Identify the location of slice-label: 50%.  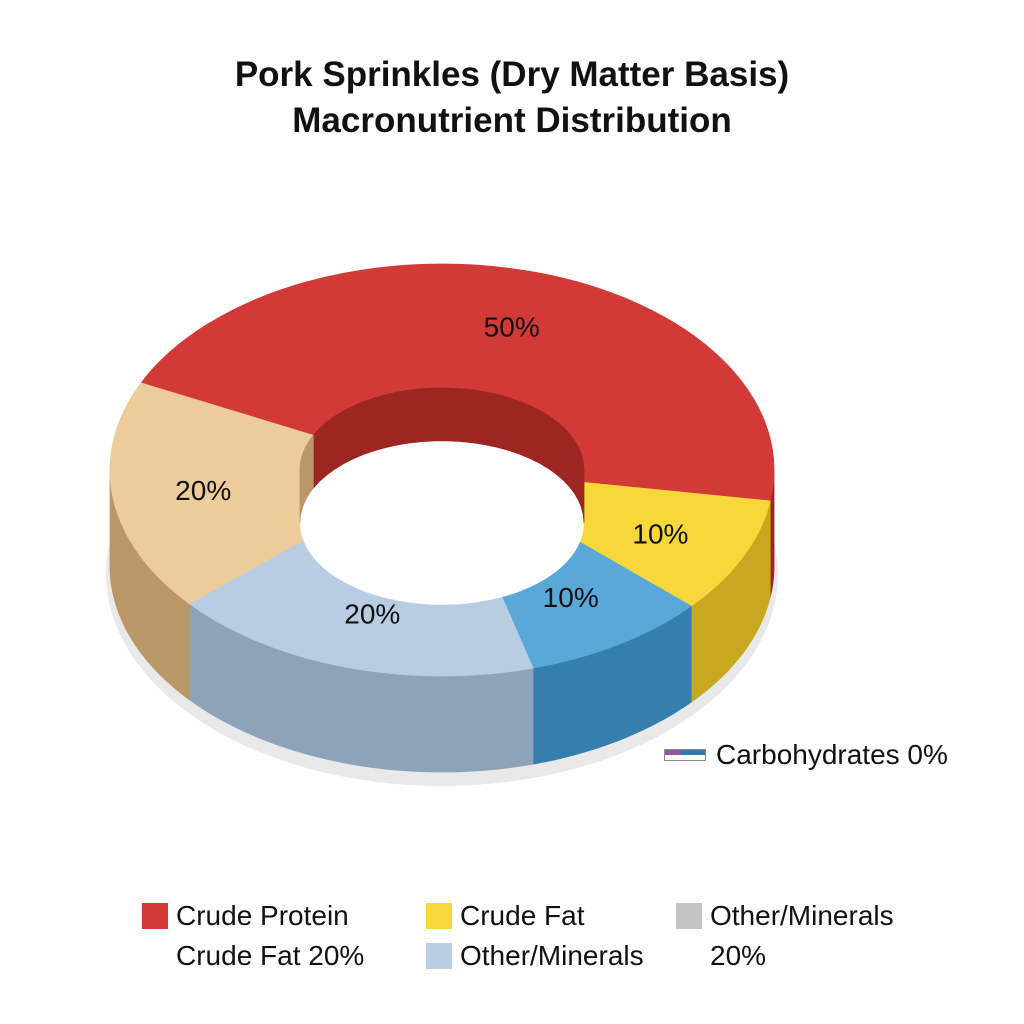
(512, 326).